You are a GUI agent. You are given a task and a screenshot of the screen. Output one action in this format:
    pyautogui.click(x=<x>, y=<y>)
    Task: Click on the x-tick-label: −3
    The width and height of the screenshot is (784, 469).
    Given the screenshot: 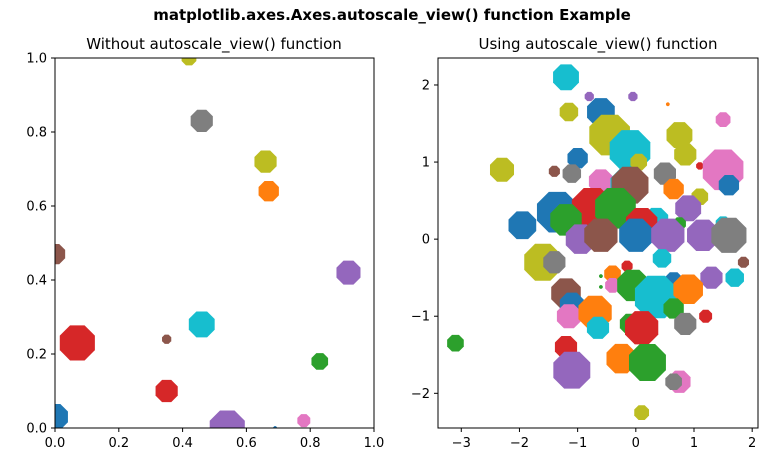 What is the action you would take?
    pyautogui.click(x=461, y=443)
    